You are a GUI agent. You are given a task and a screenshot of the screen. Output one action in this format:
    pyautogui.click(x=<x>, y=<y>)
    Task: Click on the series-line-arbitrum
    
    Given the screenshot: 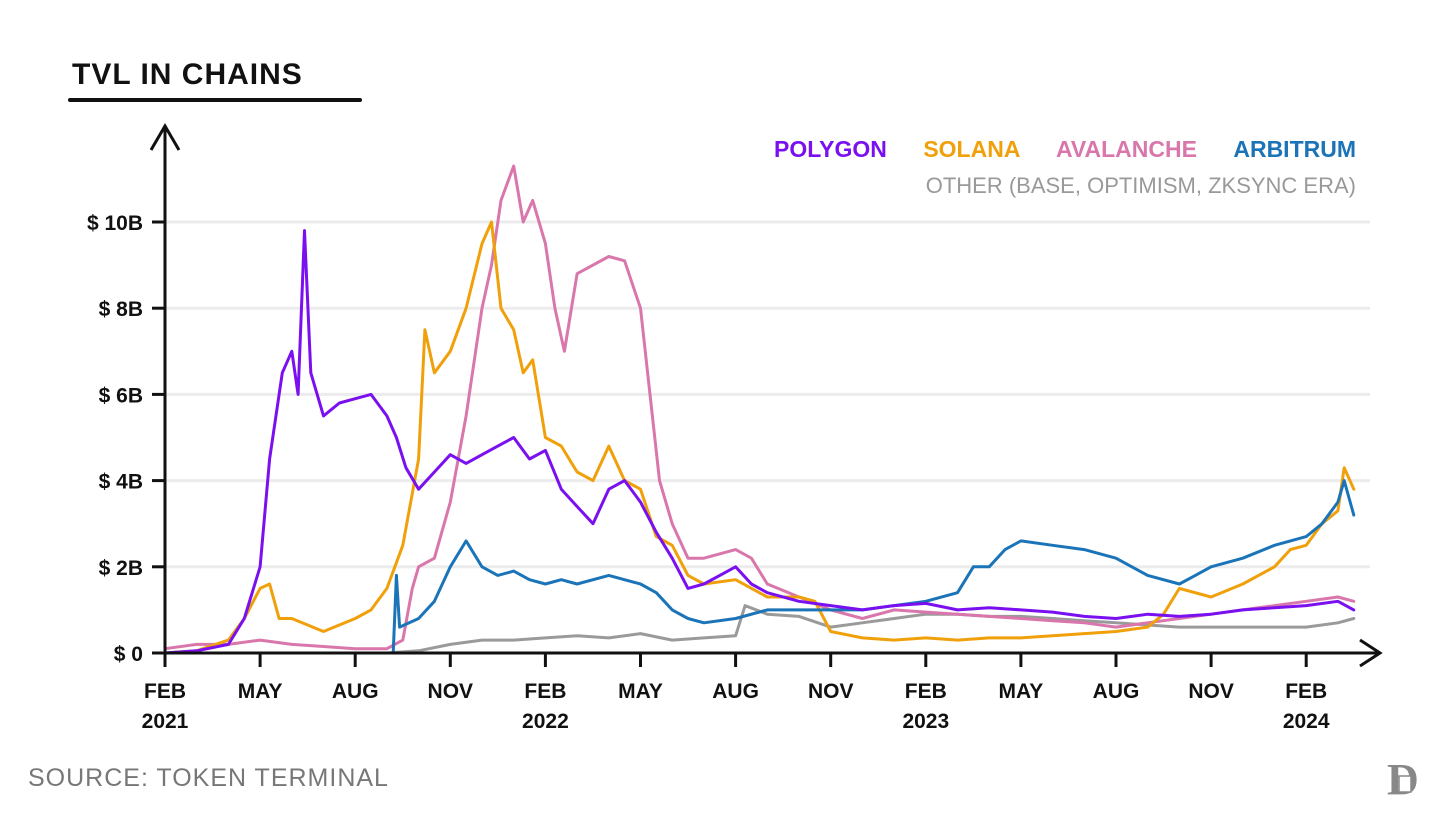 What is the action you would take?
    pyautogui.click(x=873, y=567)
    